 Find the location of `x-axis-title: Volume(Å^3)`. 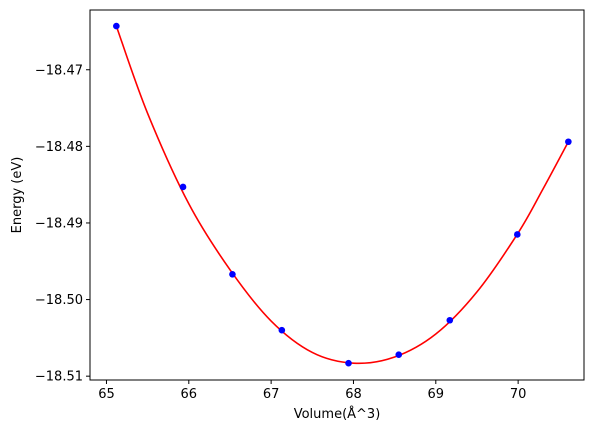

x-axis-title: Volume(Å^3) is located at coordinates (337, 414).